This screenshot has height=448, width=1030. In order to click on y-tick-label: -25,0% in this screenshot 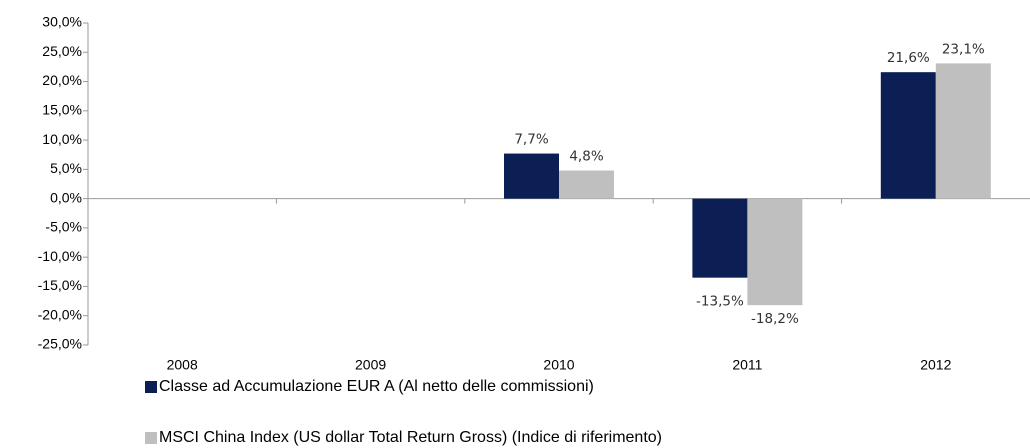, I will do `click(60, 344)`.